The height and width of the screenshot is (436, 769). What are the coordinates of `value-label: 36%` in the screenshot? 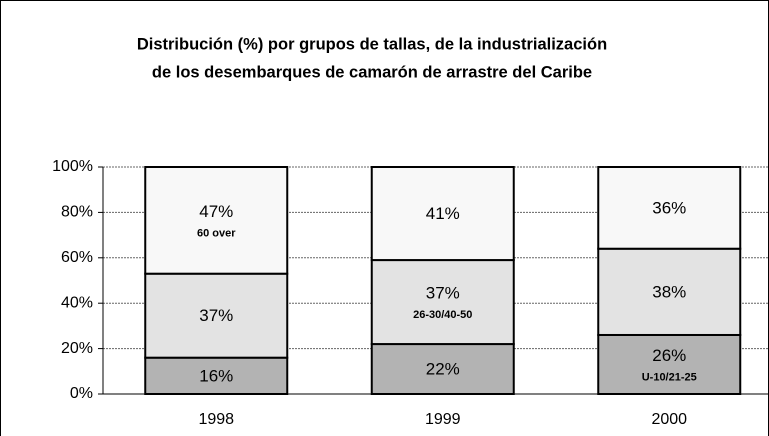 It's located at (669, 207).